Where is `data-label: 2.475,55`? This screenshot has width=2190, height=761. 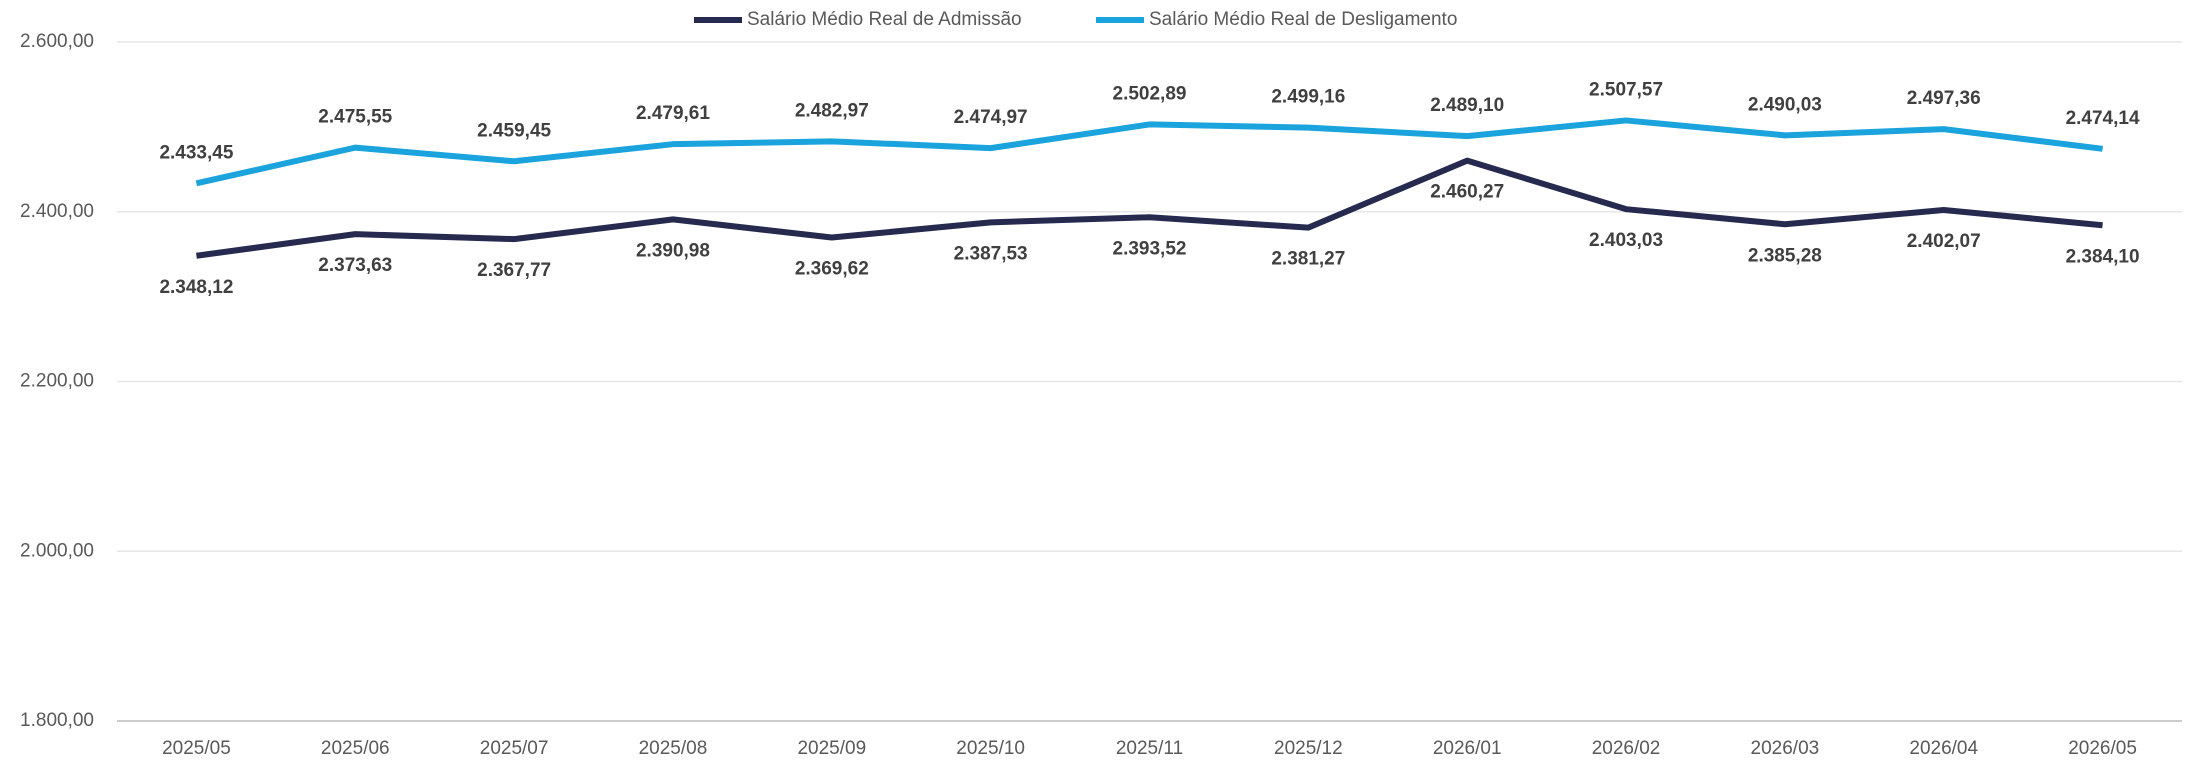 data-label: 2.475,55 is located at coordinates (355, 117).